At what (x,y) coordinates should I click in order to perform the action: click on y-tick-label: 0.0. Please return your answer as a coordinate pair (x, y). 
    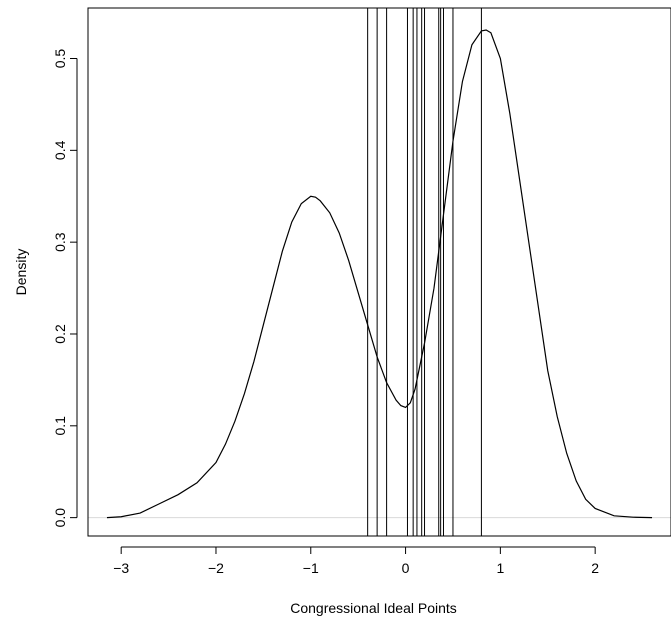
    Looking at the image, I should click on (60, 518).